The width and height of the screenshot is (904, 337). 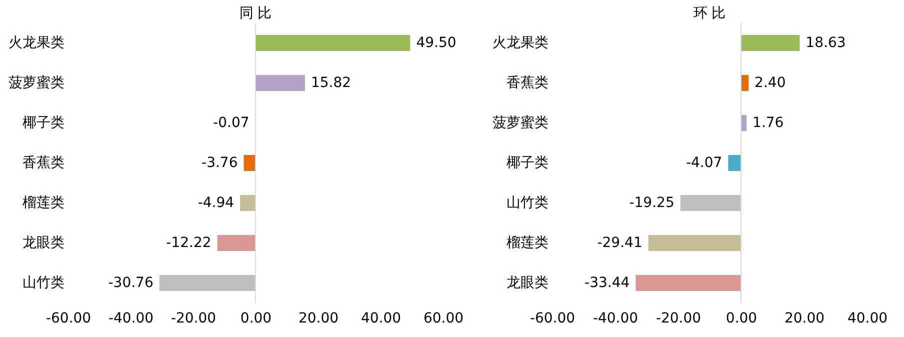 I want to click on chart-title: 同 比, so click(x=255, y=14).